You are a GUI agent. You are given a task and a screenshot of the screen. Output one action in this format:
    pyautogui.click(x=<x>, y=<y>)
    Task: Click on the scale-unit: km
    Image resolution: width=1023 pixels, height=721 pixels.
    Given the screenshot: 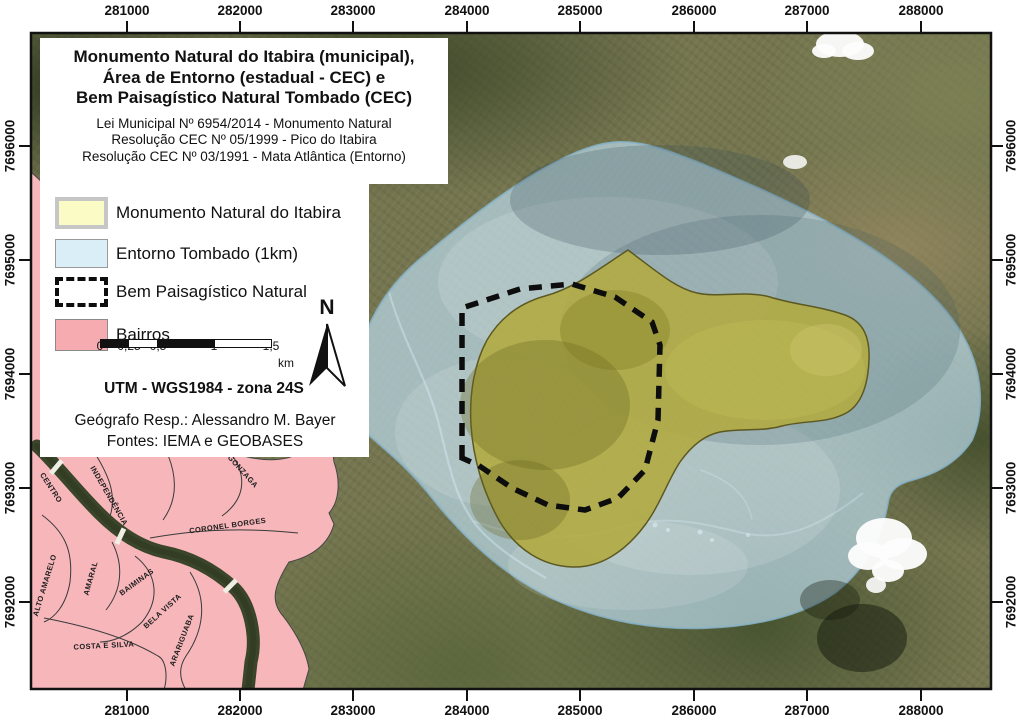 What is the action you would take?
    pyautogui.click(x=286, y=363)
    